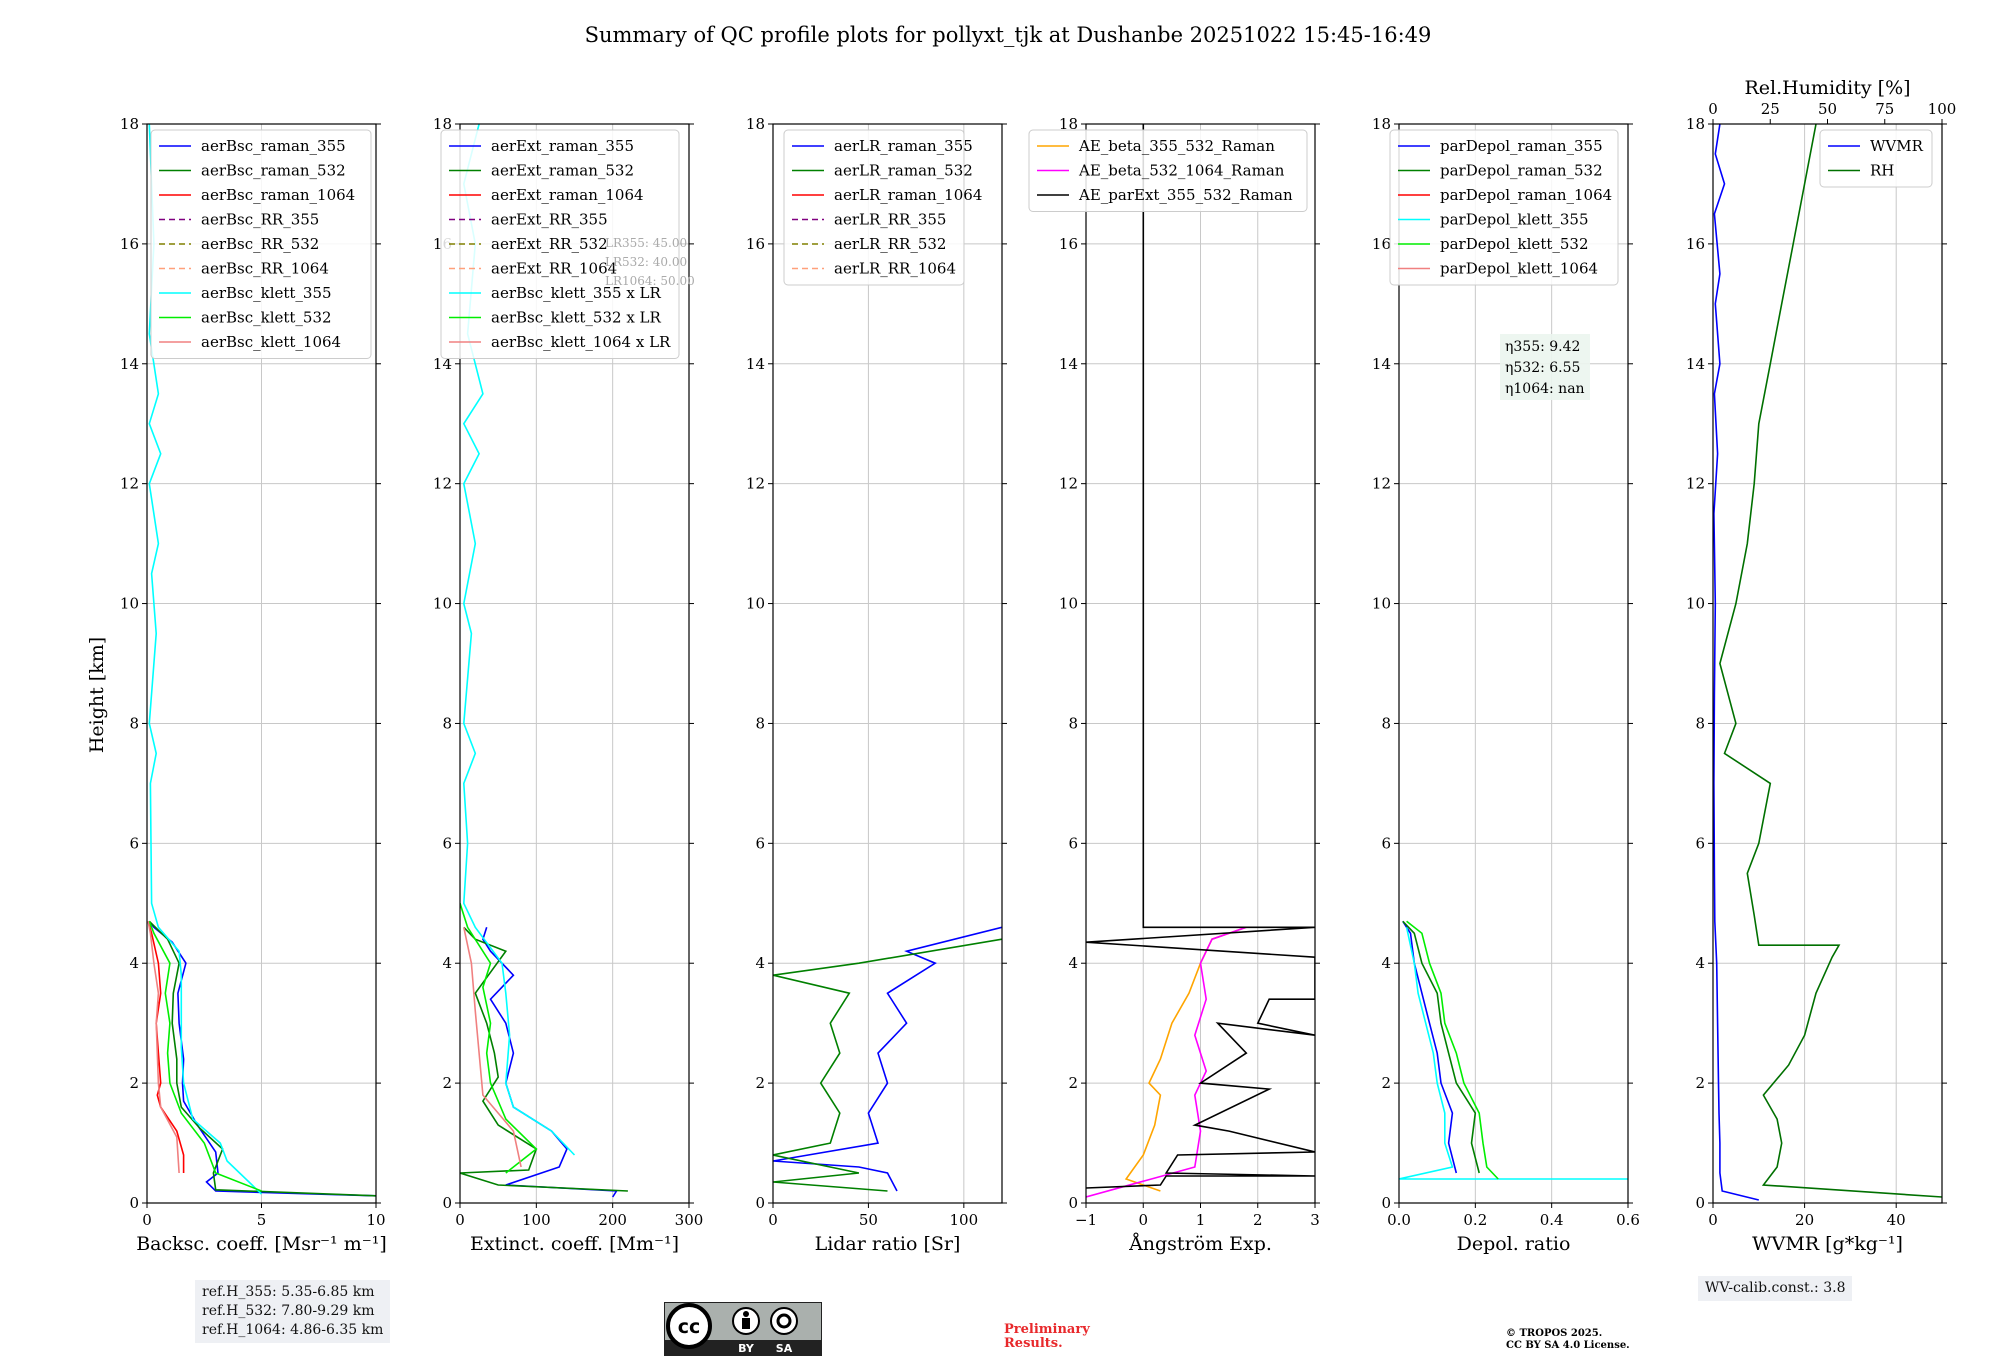 The height and width of the screenshot is (1360, 2000). Describe the element at coordinates (581, 342) in the screenshot. I see `legend-label-ext-8: aerBsc_klett_1064 x LR` at that location.